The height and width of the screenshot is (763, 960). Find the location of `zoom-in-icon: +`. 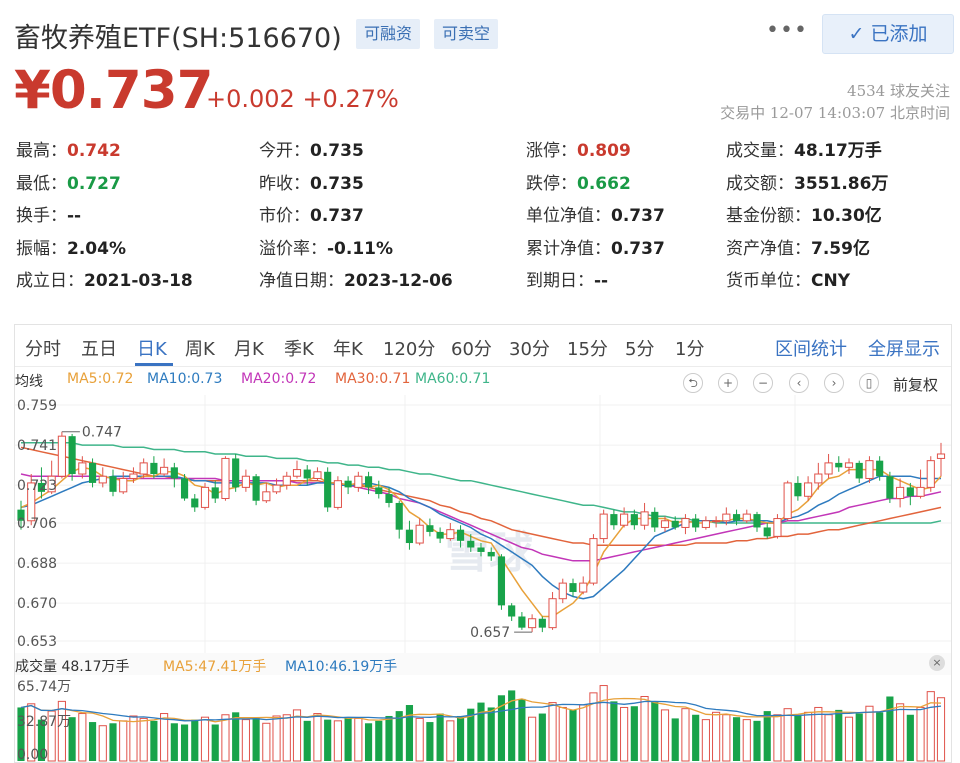

zoom-in-icon: + is located at coordinates (728, 383).